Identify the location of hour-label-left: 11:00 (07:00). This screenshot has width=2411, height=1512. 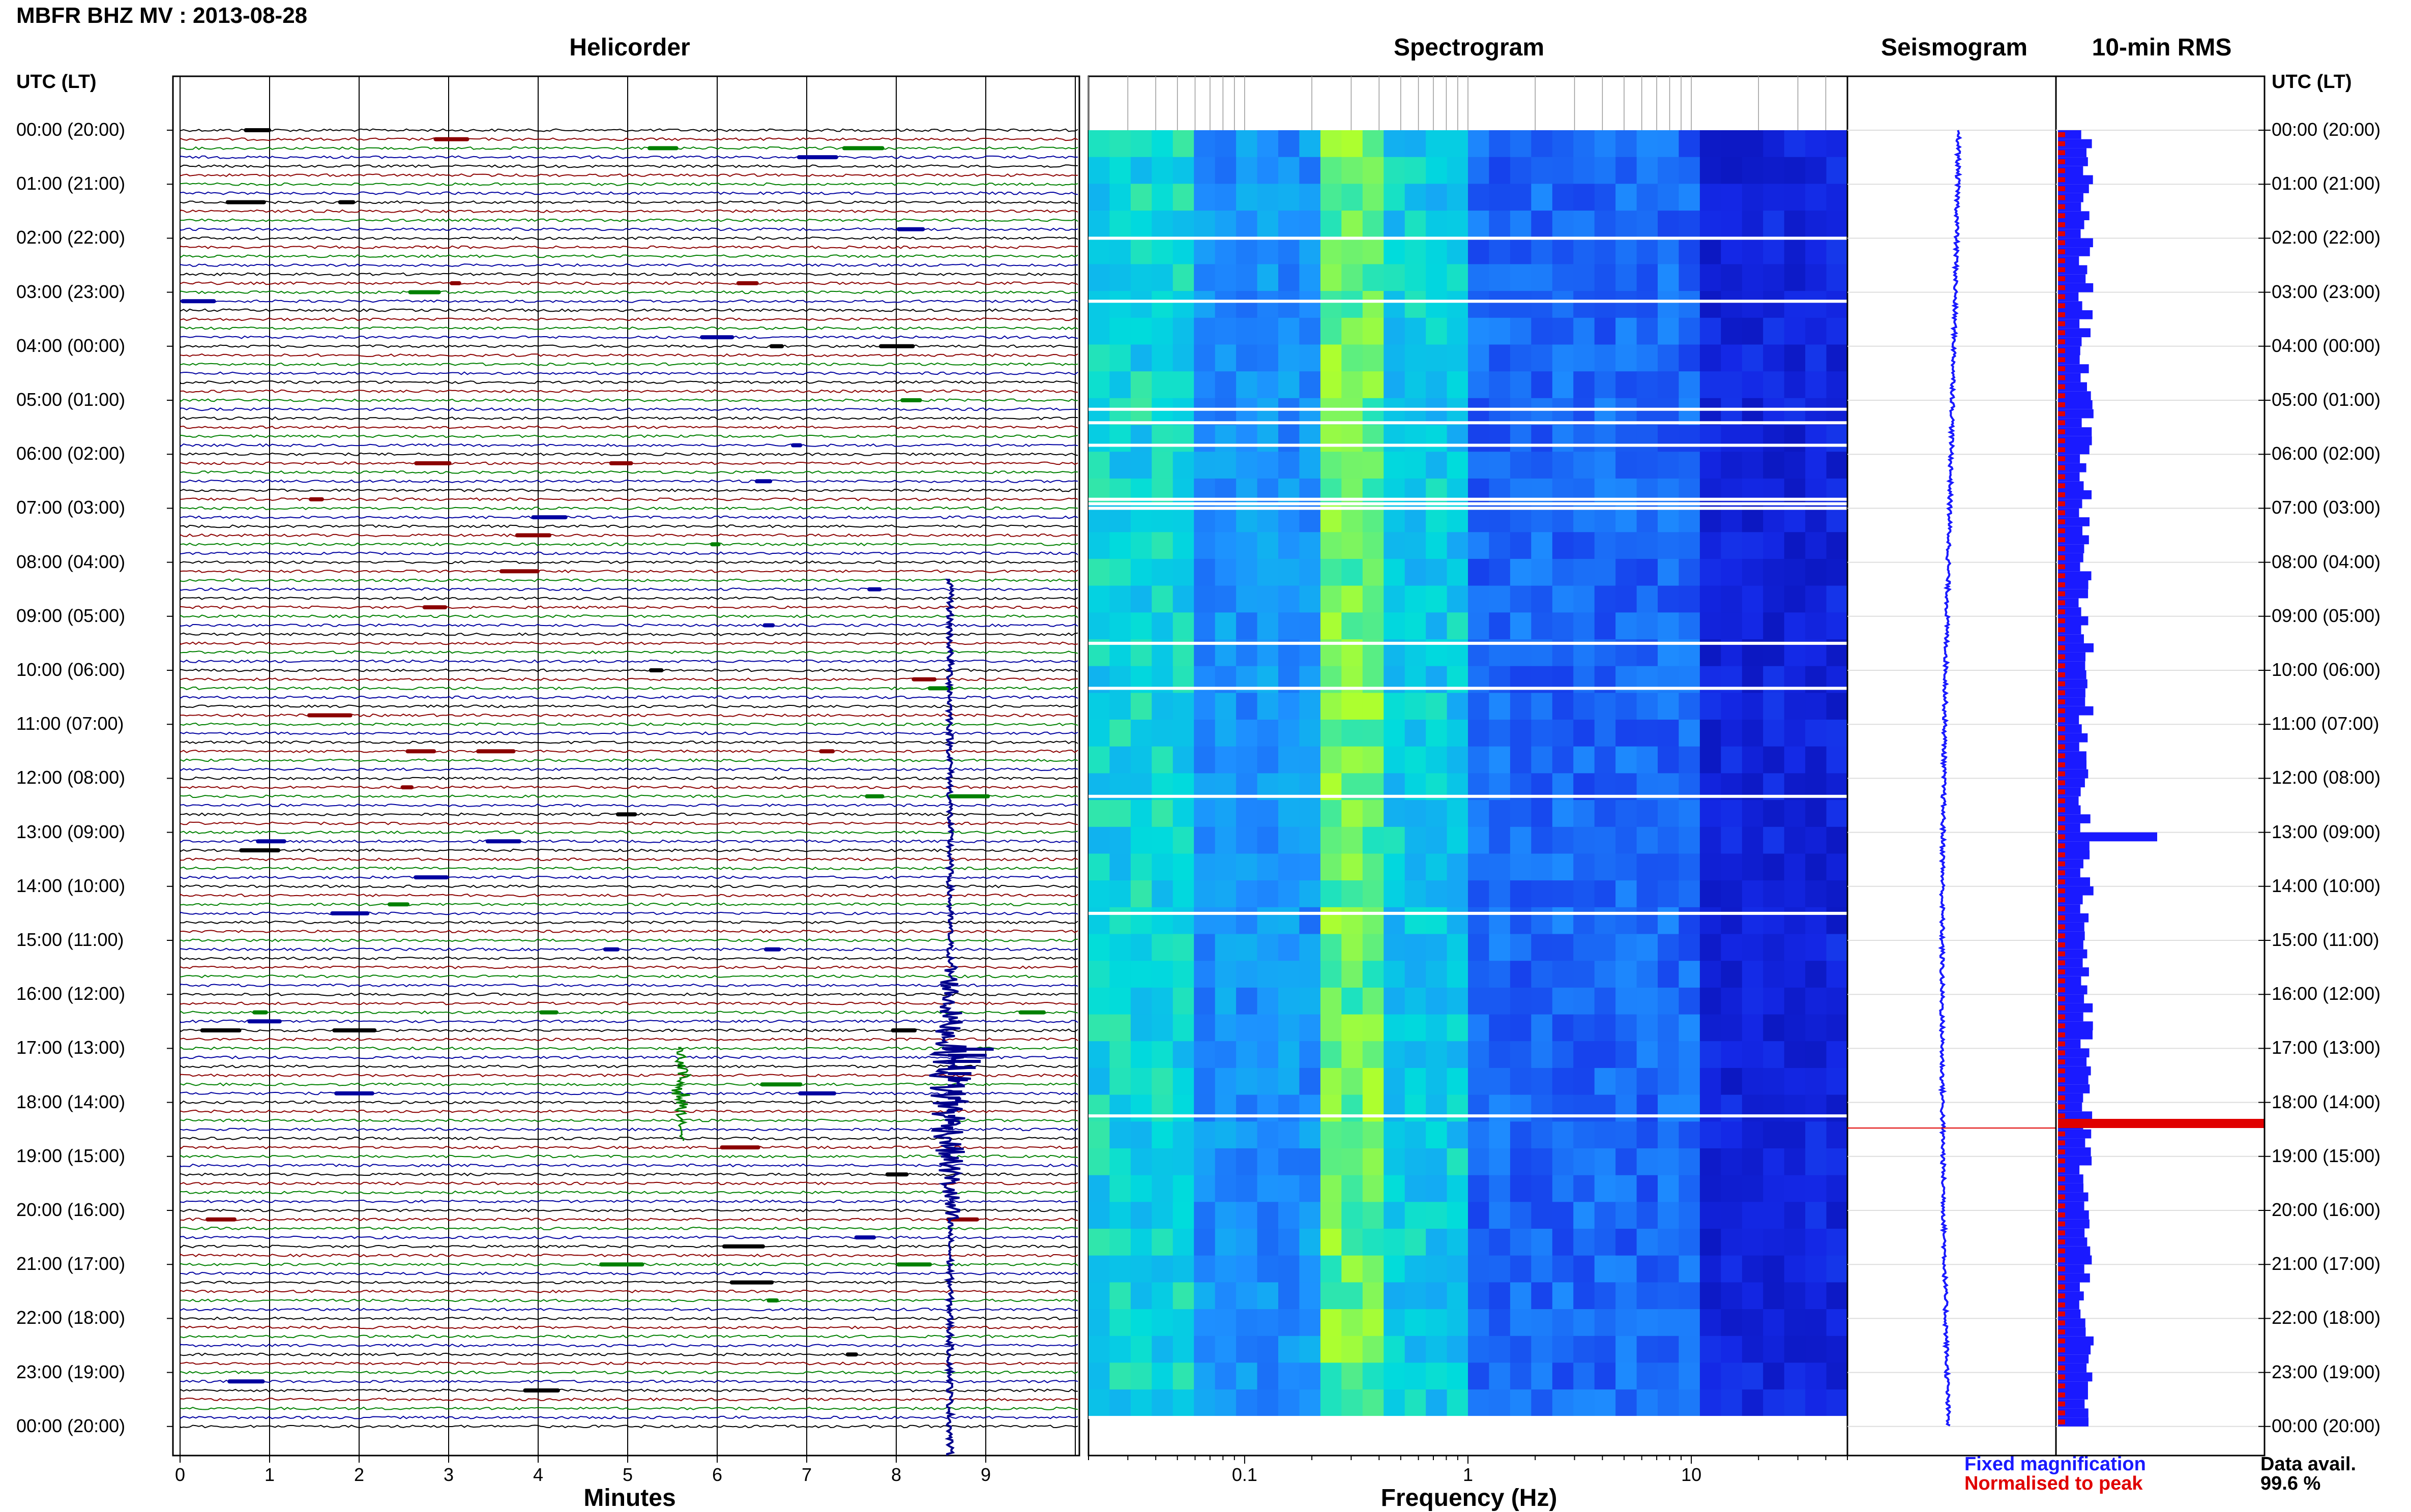
(70, 723).